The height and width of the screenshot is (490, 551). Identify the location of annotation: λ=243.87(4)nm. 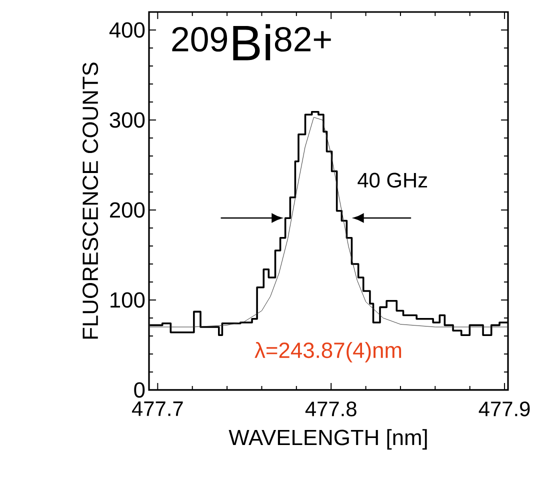
(328, 352).